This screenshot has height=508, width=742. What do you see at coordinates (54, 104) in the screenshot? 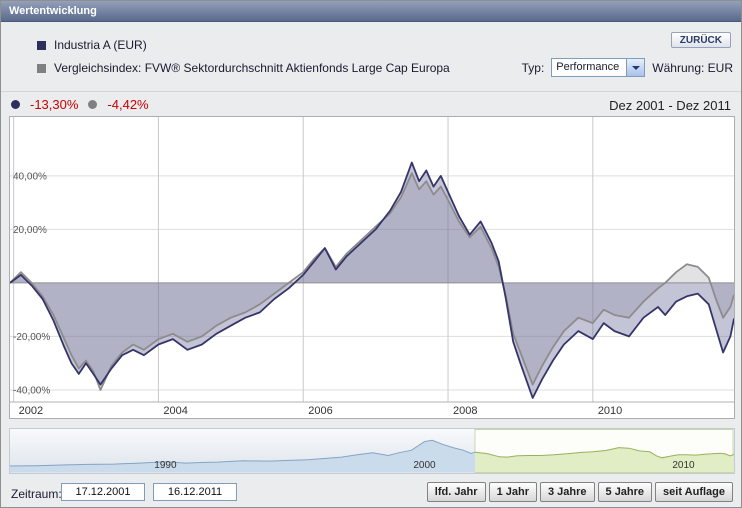
I see `series1-performance: -13,30%` at bounding box center [54, 104].